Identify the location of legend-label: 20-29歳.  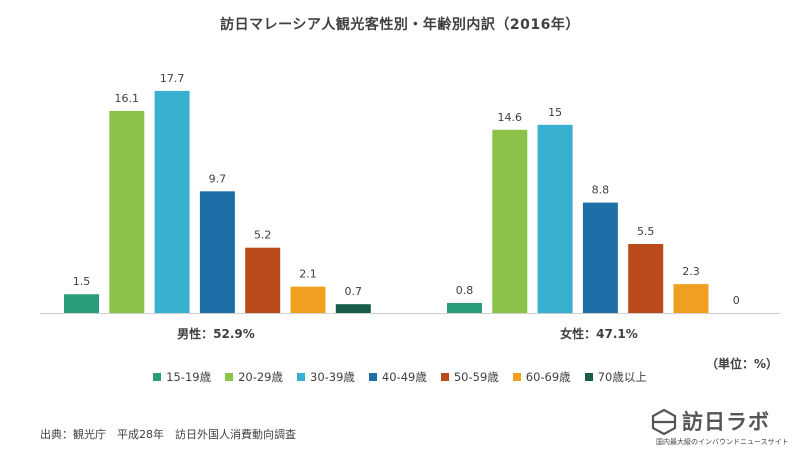
(260, 377).